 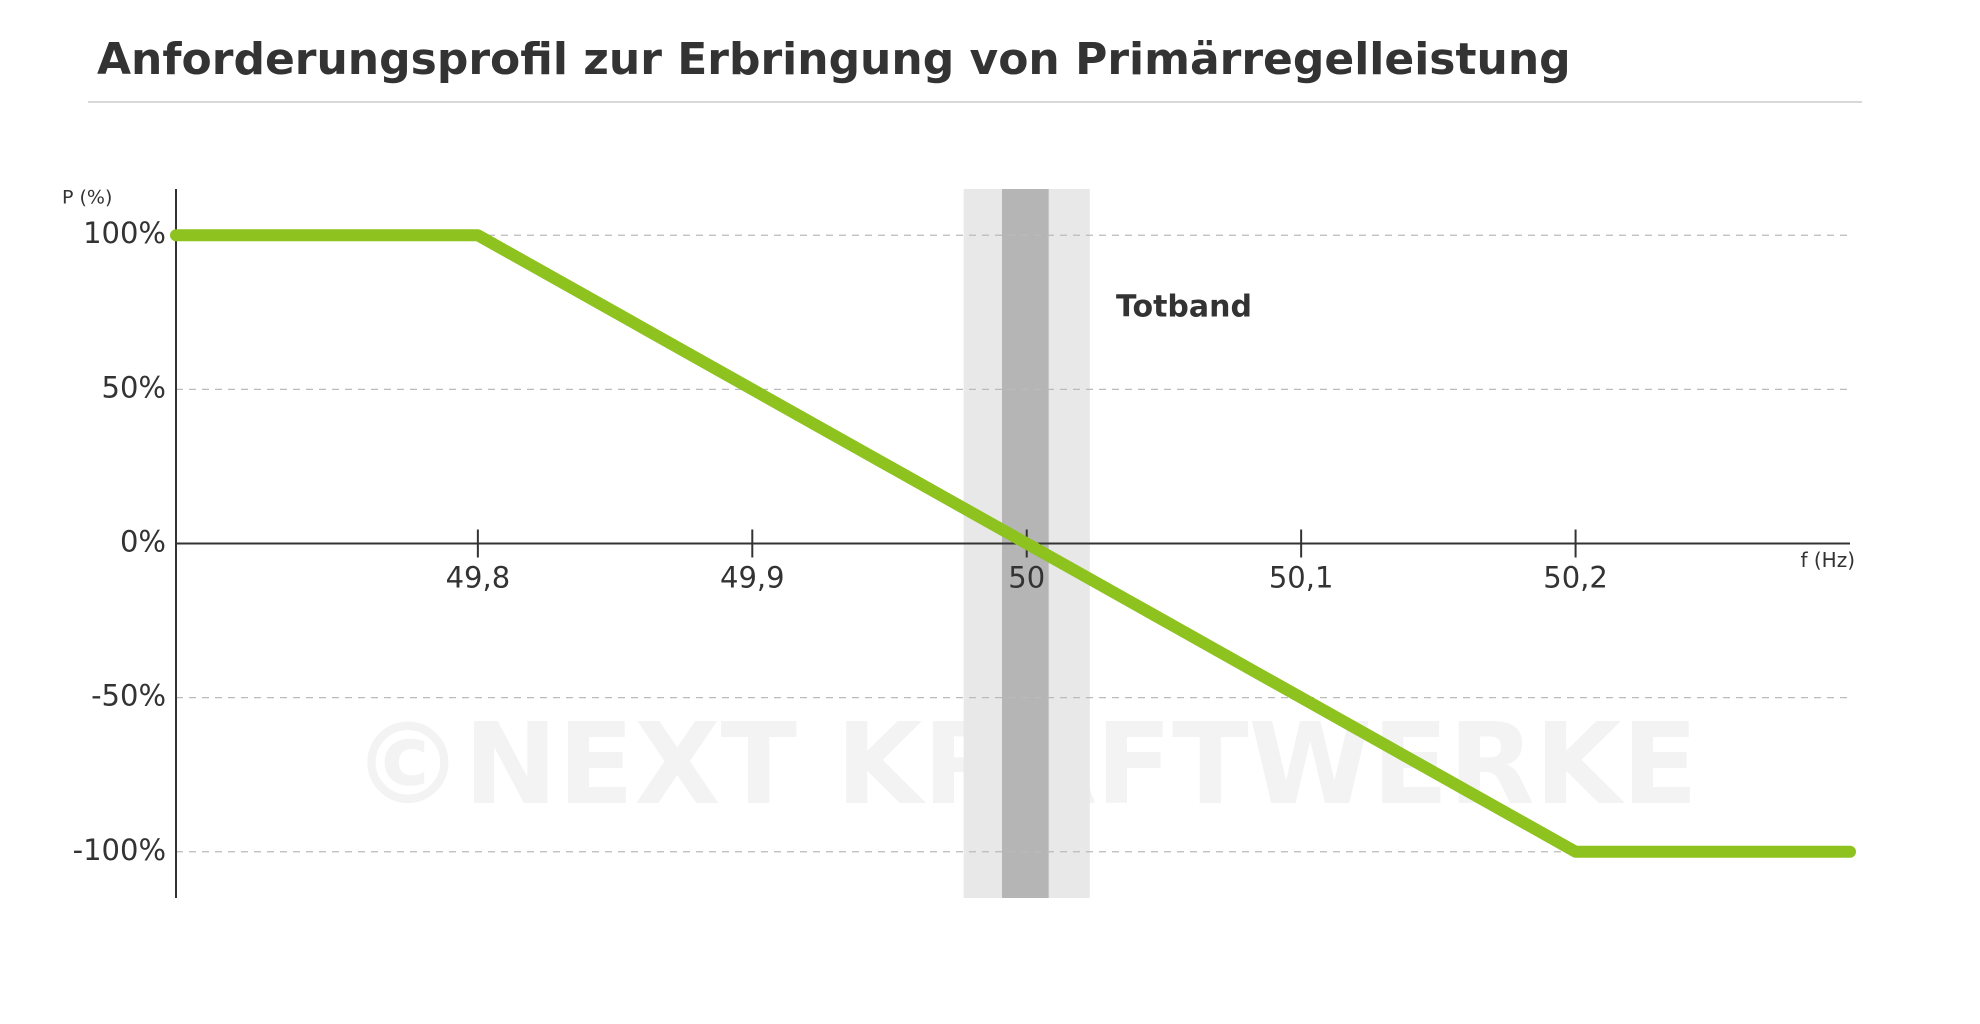 What do you see at coordinates (124, 233) in the screenshot?
I see `y-tick-label: 100%` at bounding box center [124, 233].